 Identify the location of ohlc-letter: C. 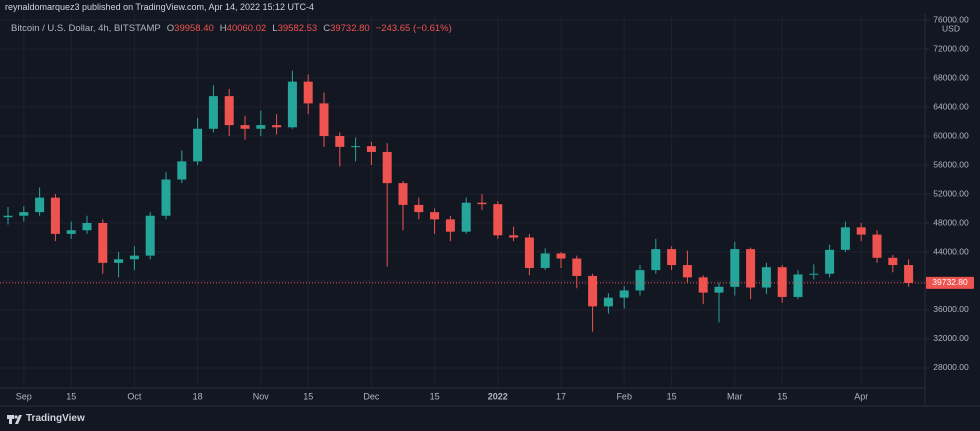
(327, 28).